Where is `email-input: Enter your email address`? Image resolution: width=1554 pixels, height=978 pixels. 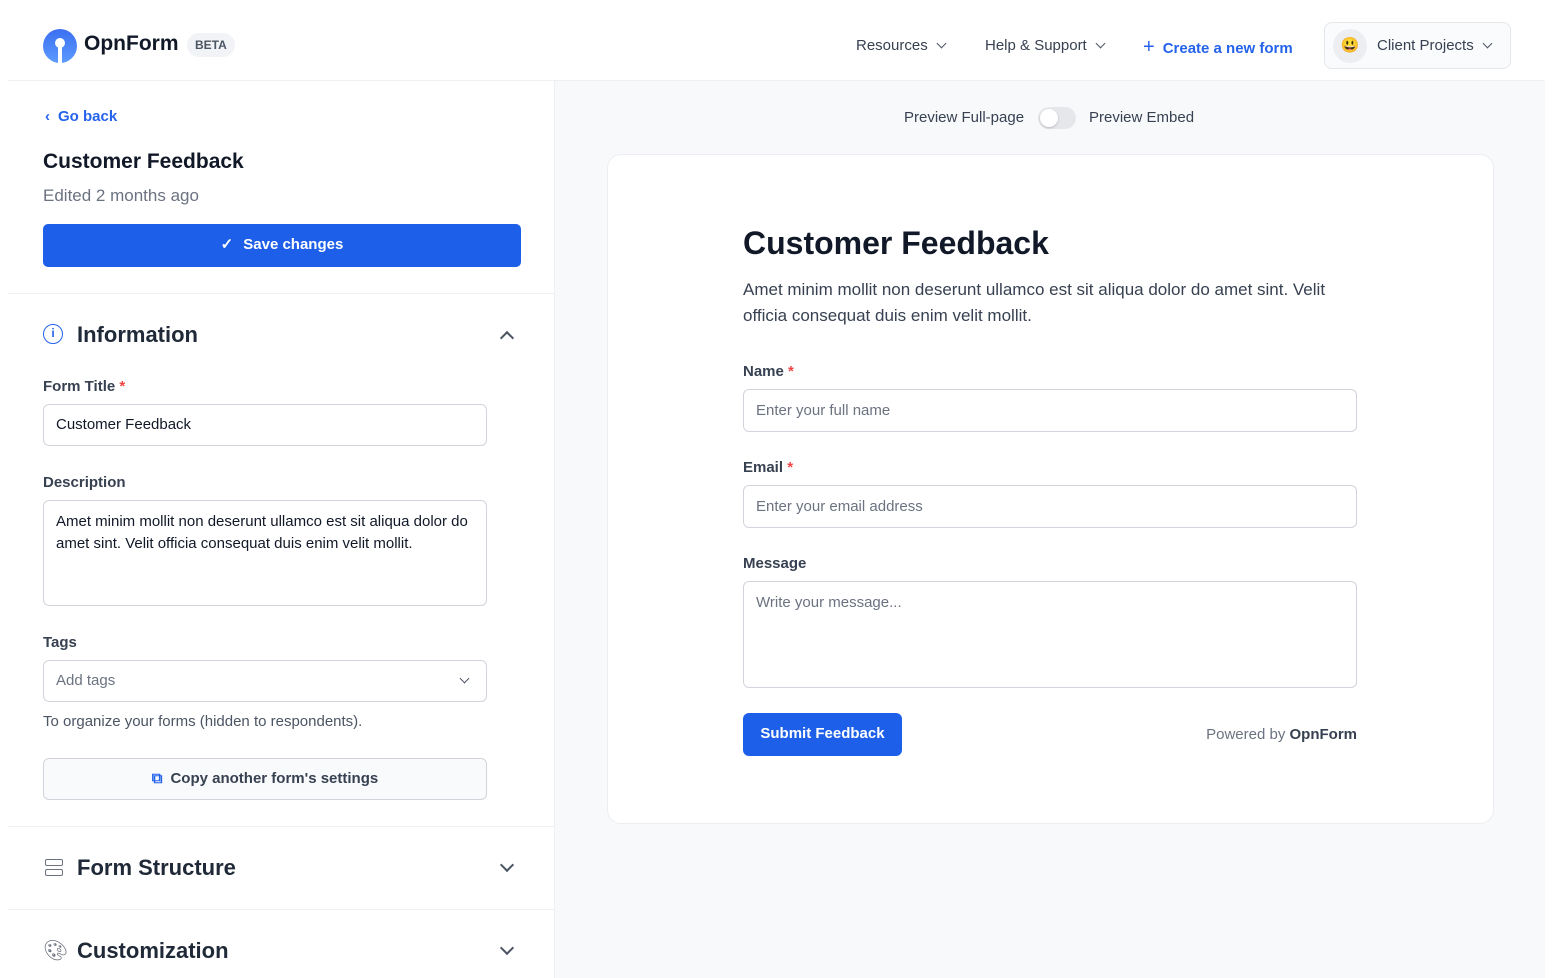
email-input: Enter your email address is located at coordinates (1050, 506).